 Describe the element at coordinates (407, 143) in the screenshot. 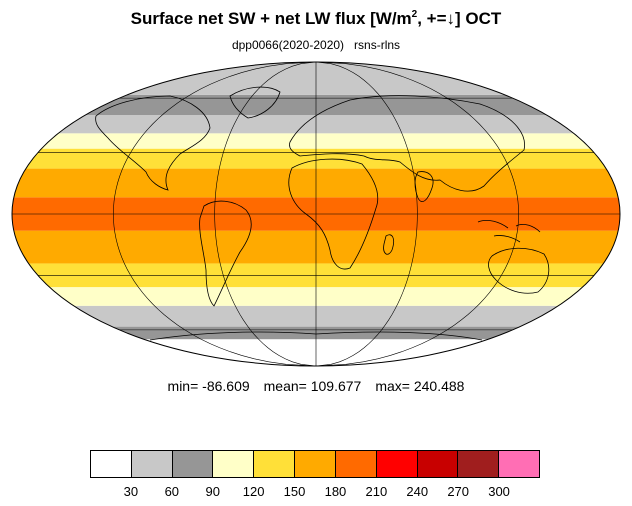

I see `eurasia-outline` at that location.